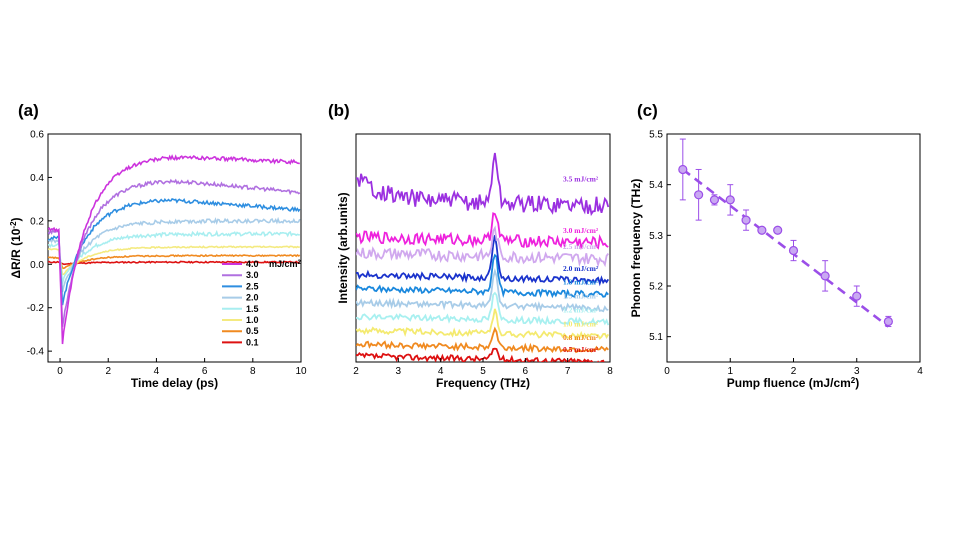  Describe the element at coordinates (581, 309) in the screenshot. I see `panel-b-fluence-label: 1.2 mJ/cm²` at that location.